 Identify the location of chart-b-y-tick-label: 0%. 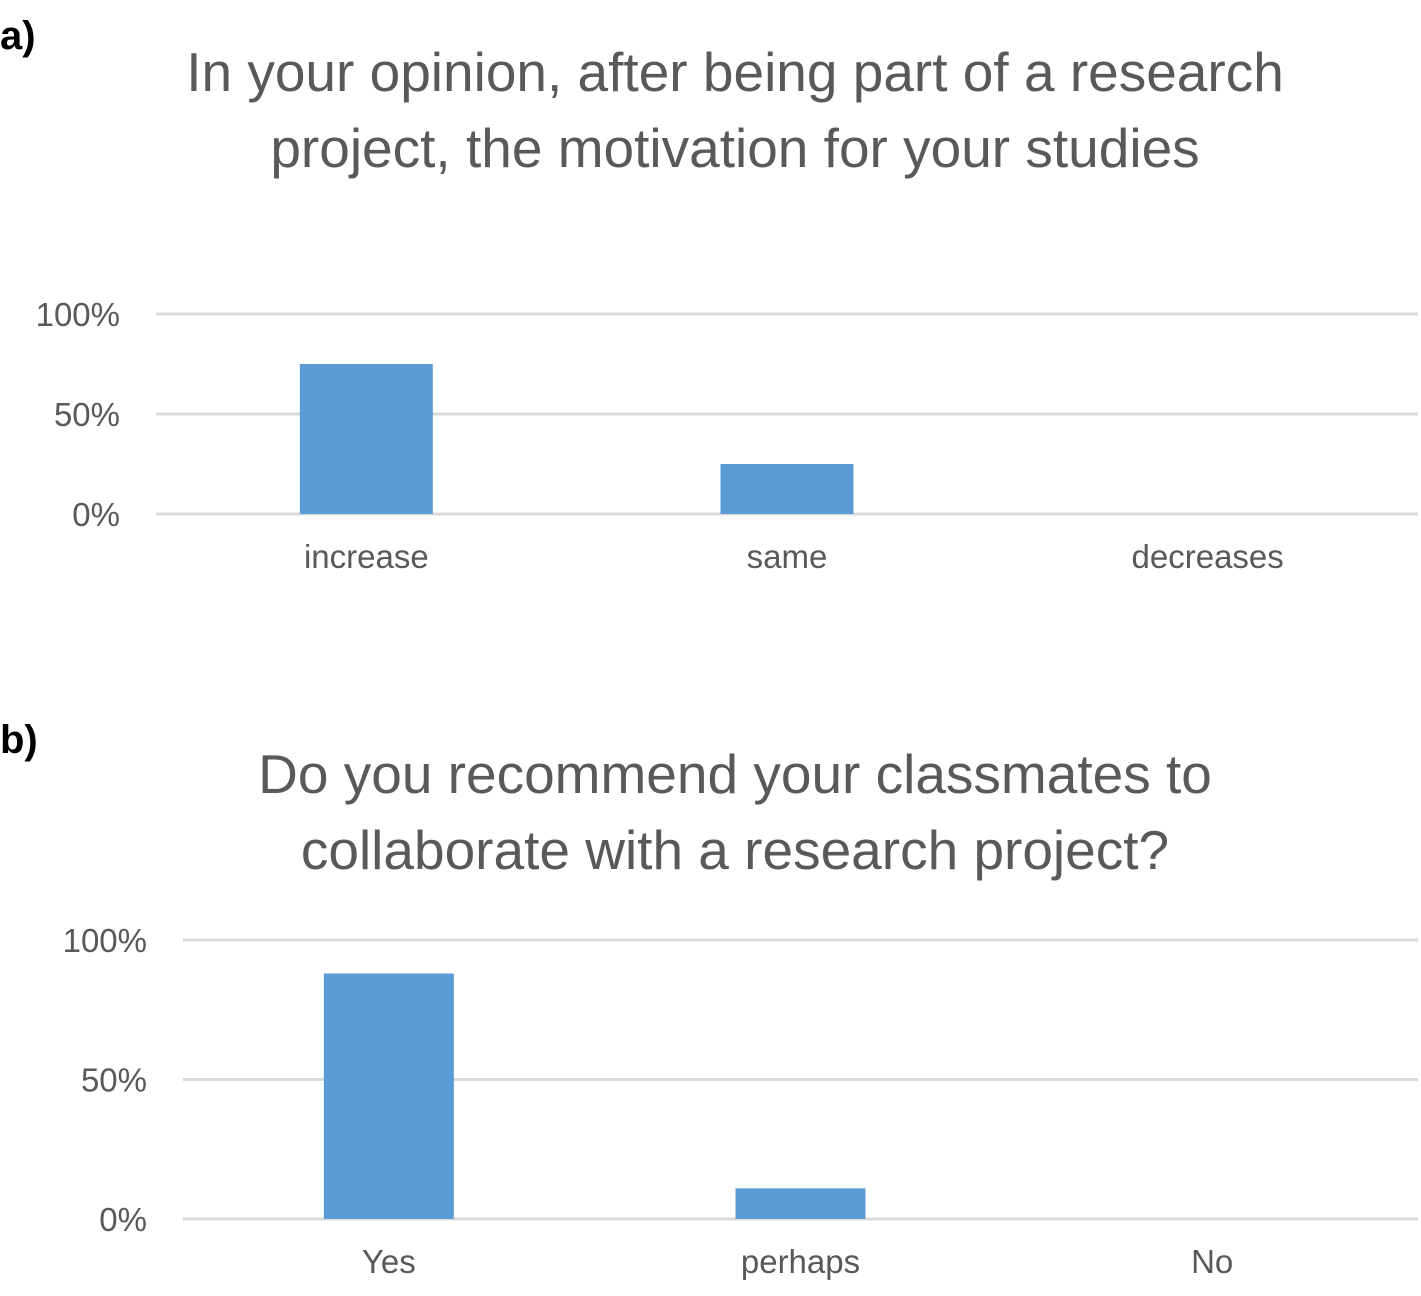
(123, 1219).